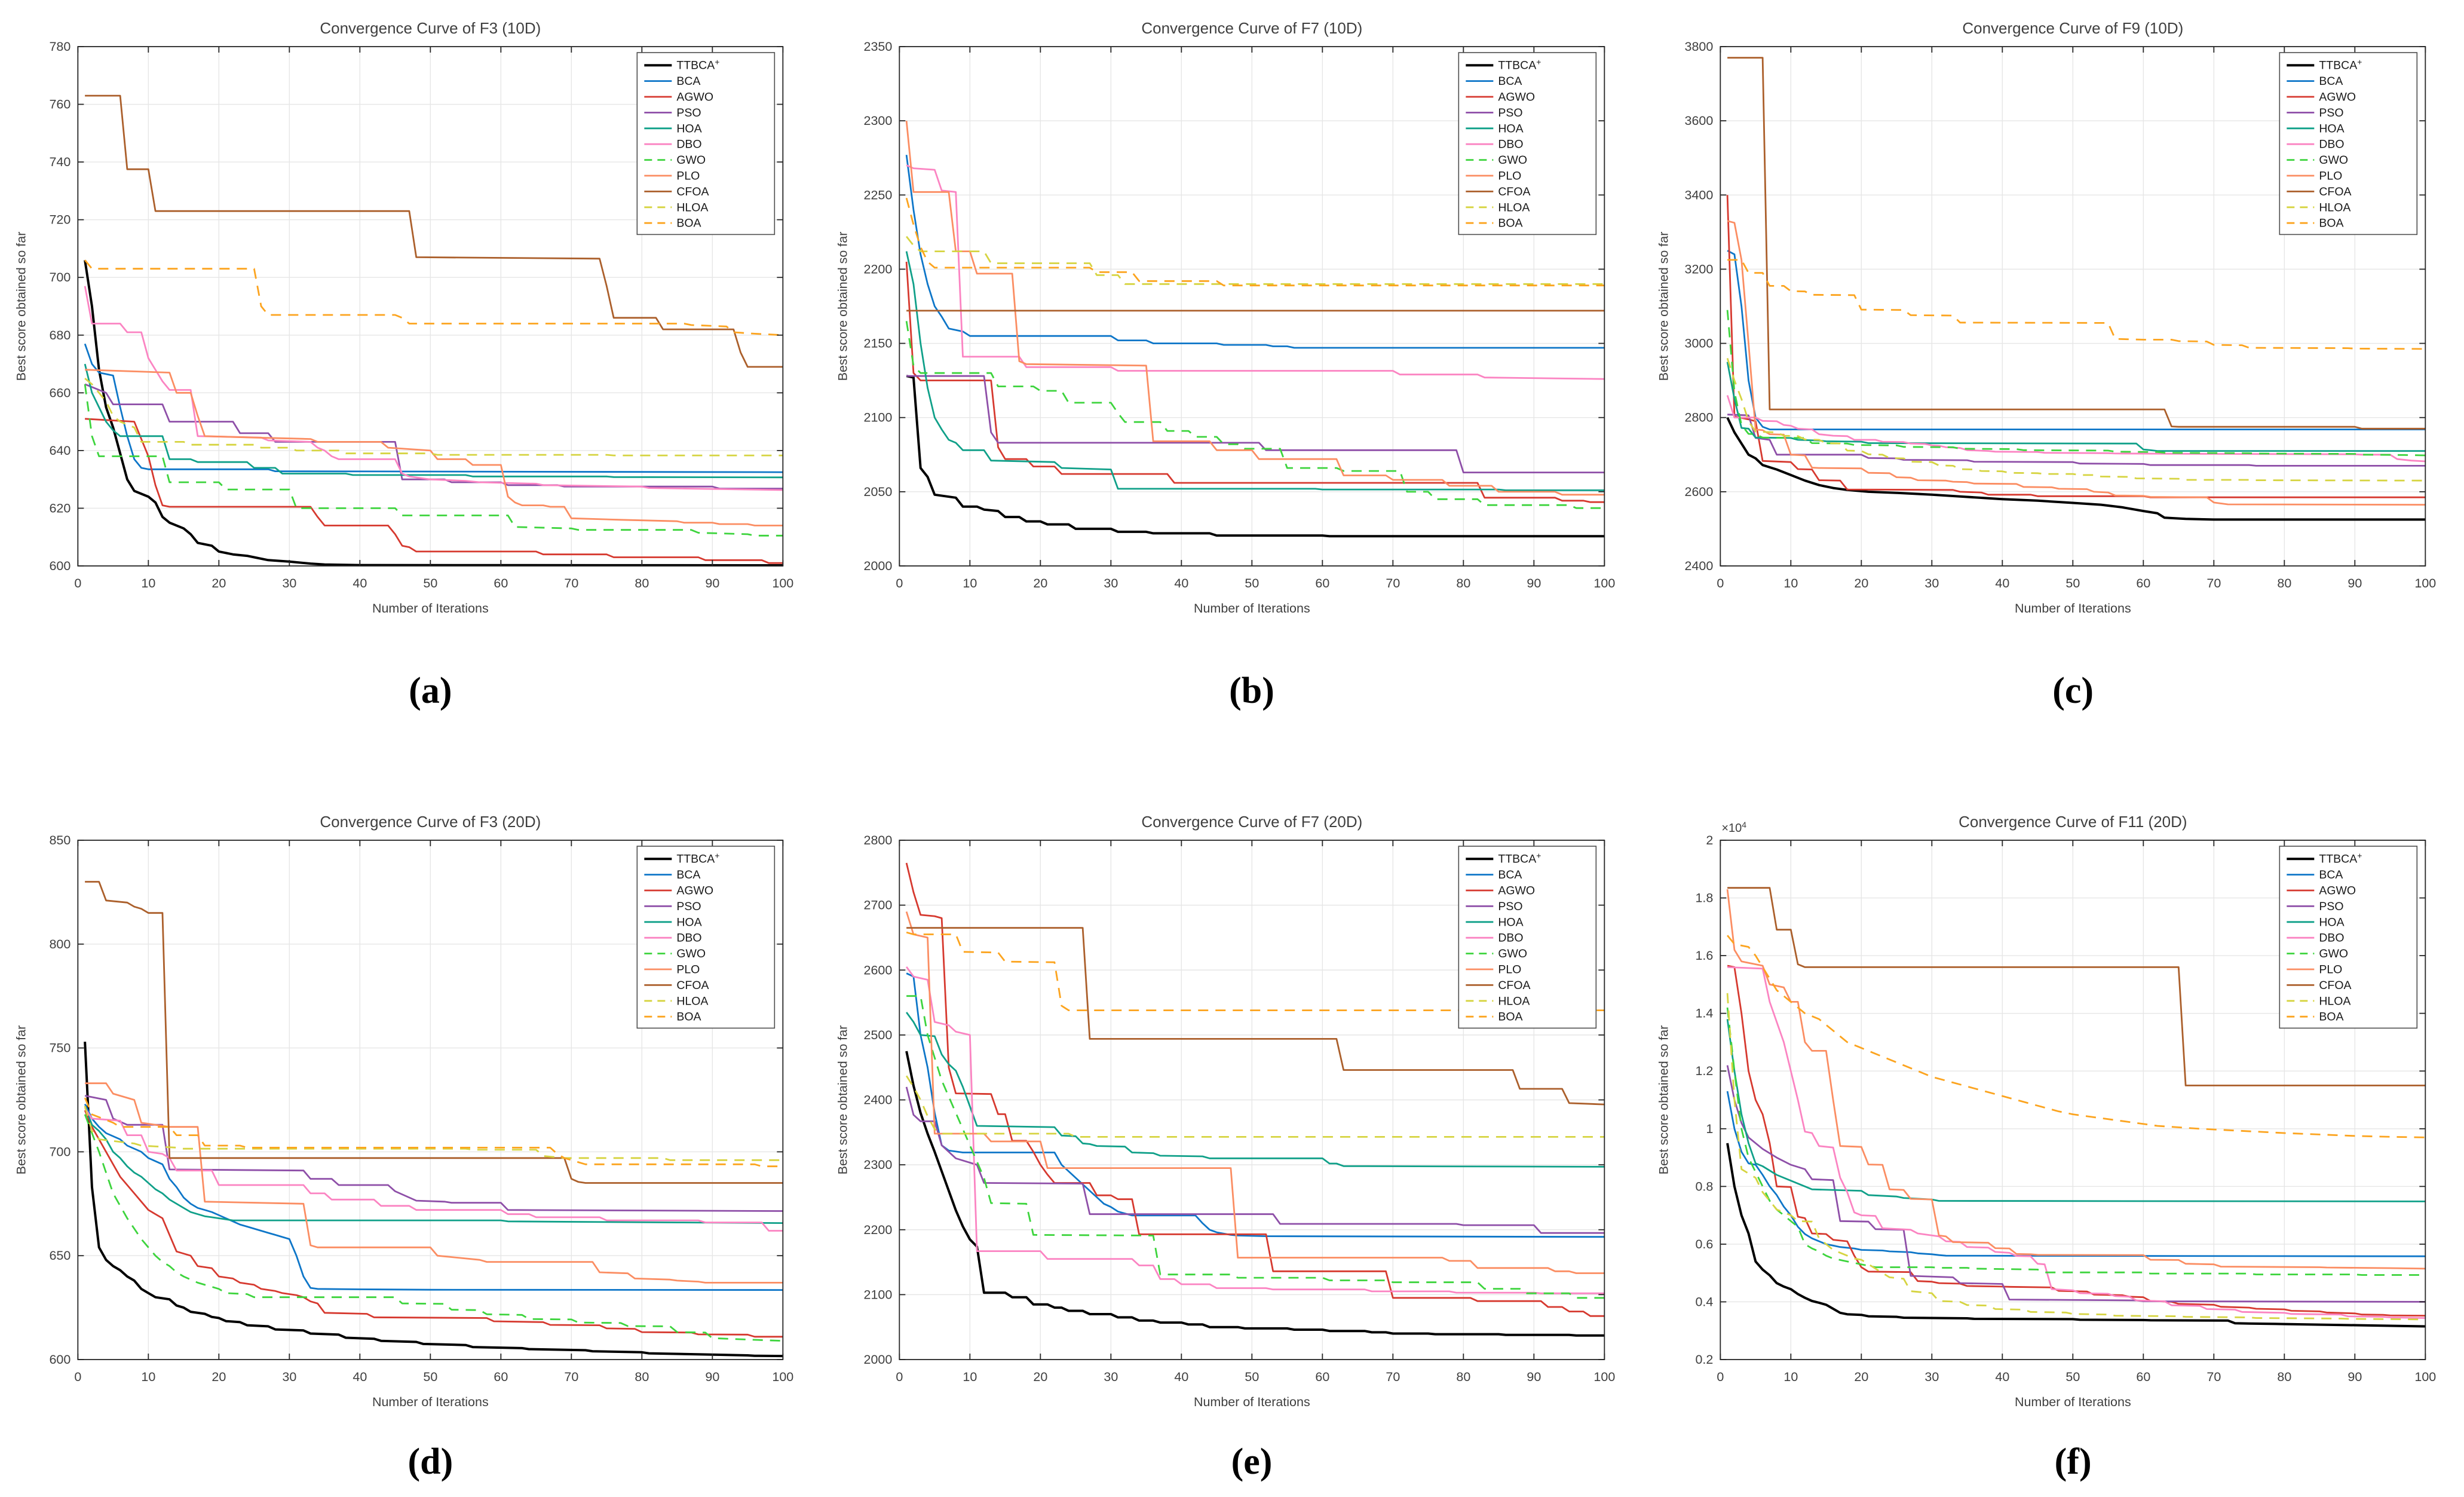  Describe the element at coordinates (289, 1377) in the screenshot. I see `x-tick-label: 30` at that location.